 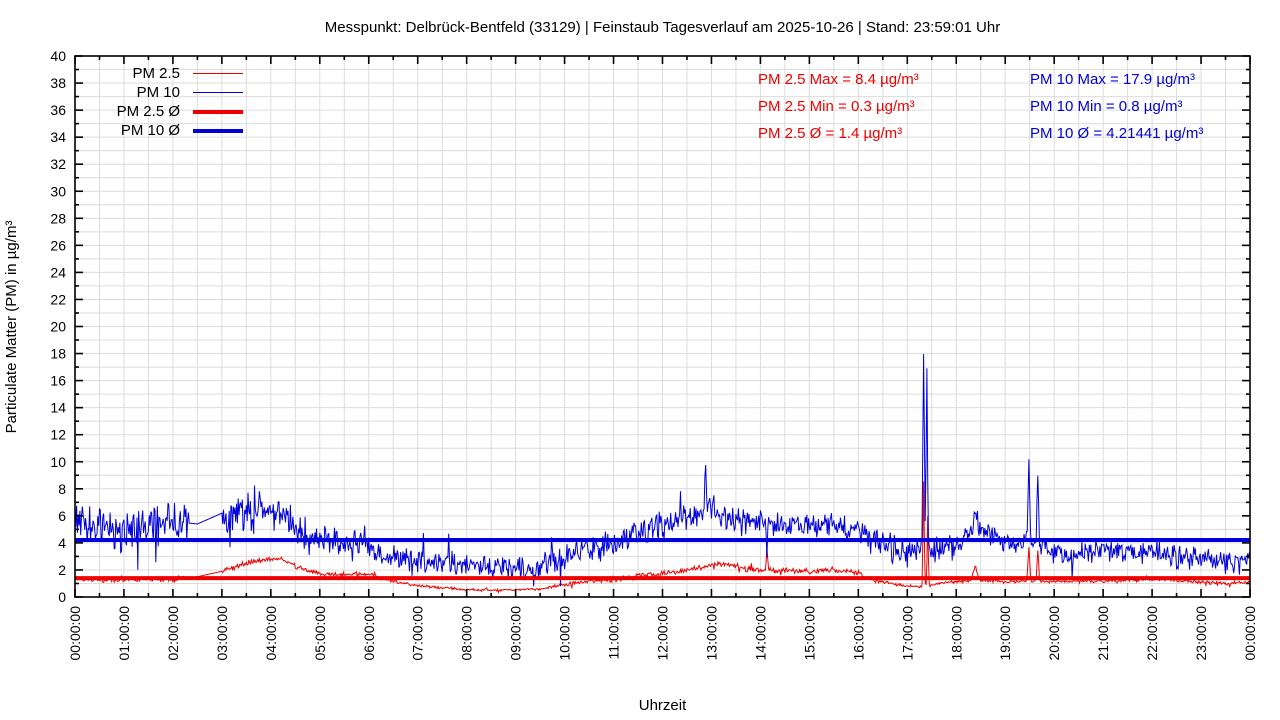 I want to click on stat-pm10-avg: PM 10 Ø = 4.21441 µg/m³, so click(x=1117, y=133).